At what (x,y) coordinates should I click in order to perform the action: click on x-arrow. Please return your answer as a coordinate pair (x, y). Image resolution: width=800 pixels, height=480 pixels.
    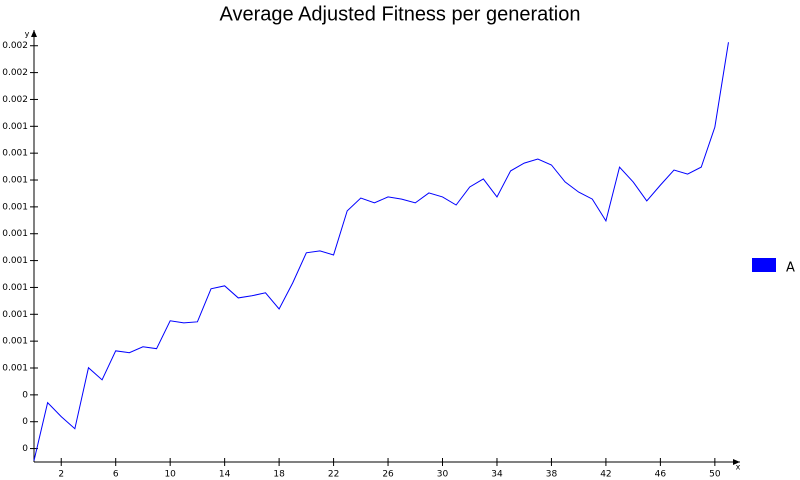
    Looking at the image, I should click on (736, 462).